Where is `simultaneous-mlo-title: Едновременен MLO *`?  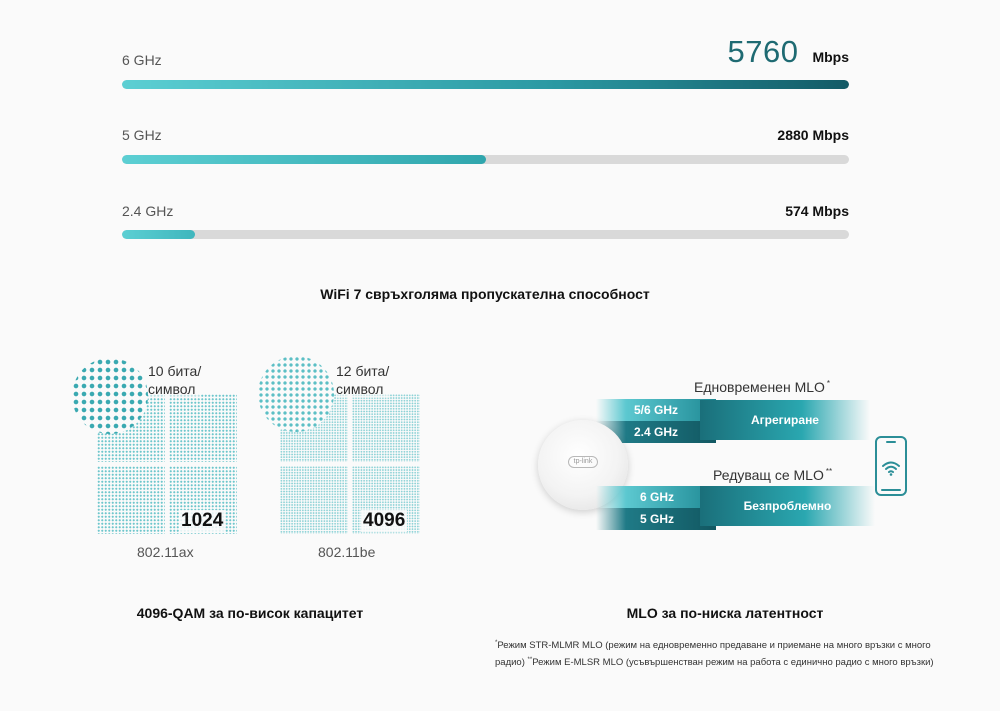
simultaneous-mlo-title: Едновременен MLO * is located at coordinates (762, 387).